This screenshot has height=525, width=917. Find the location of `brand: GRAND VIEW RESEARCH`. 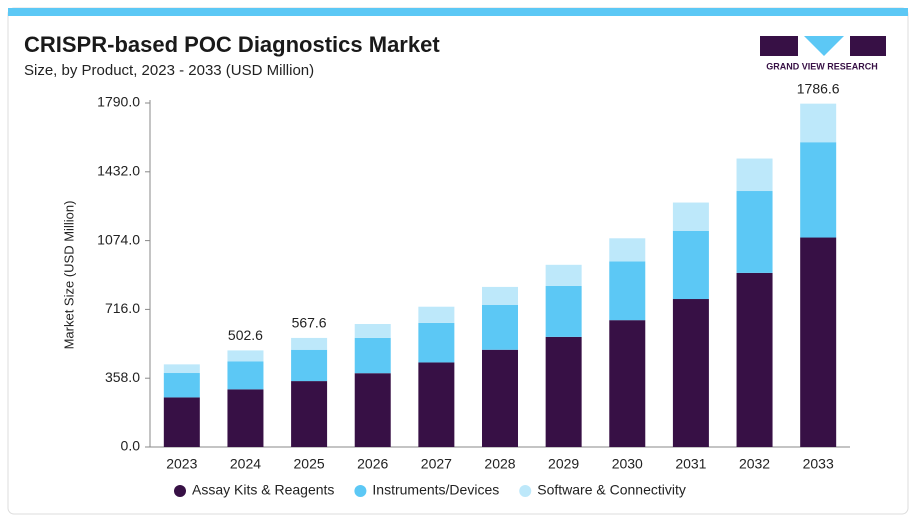

brand: GRAND VIEW RESEARCH is located at coordinates (822, 66).